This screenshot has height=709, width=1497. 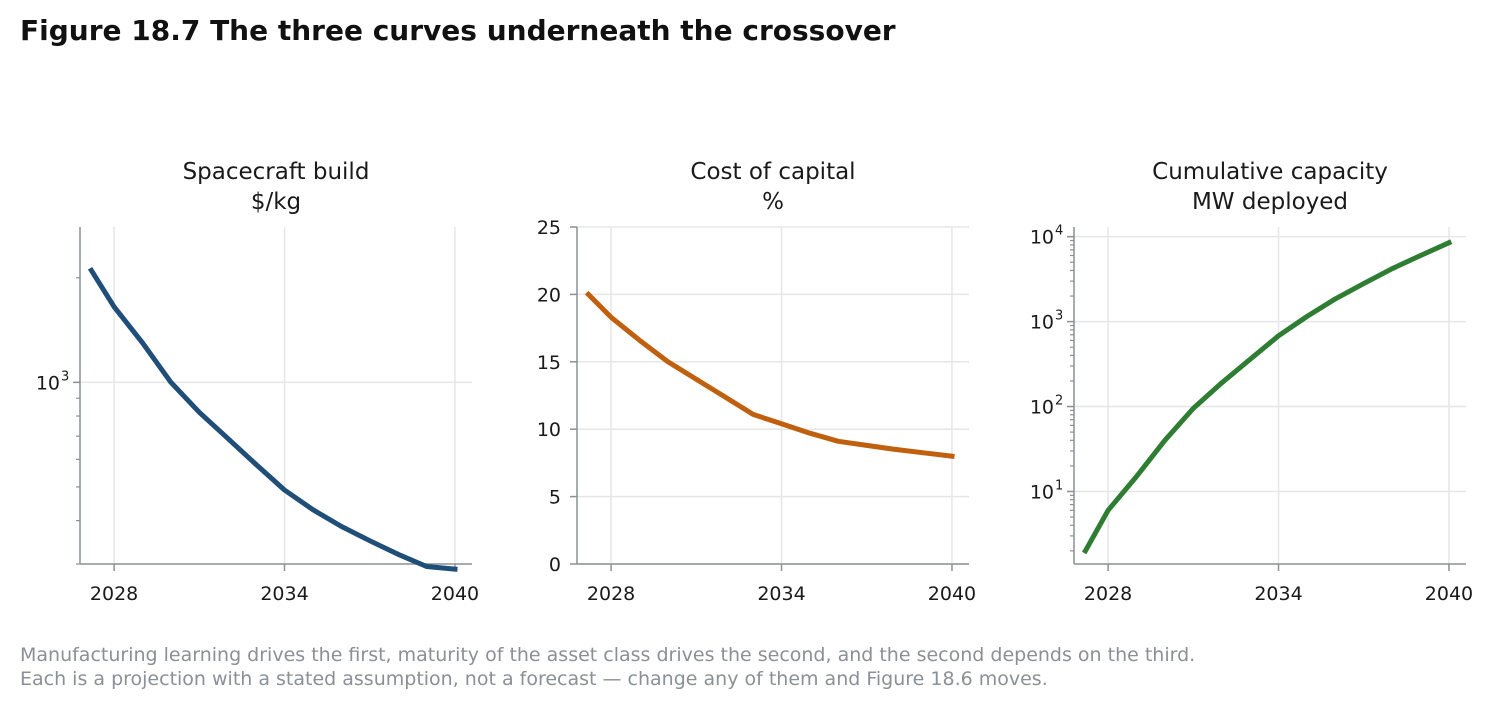 I want to click on panel-title-capital-main: Cost of capital, so click(x=773, y=172).